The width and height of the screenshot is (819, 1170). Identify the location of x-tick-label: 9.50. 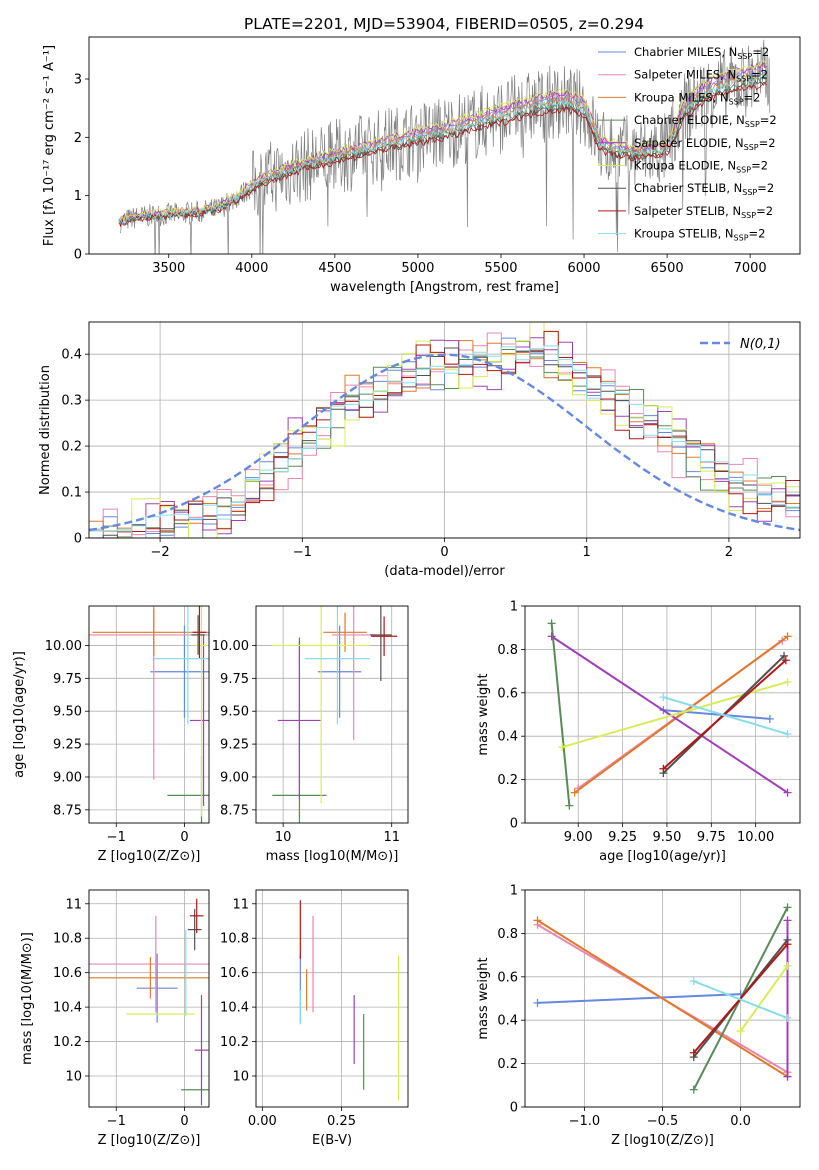
(666, 837).